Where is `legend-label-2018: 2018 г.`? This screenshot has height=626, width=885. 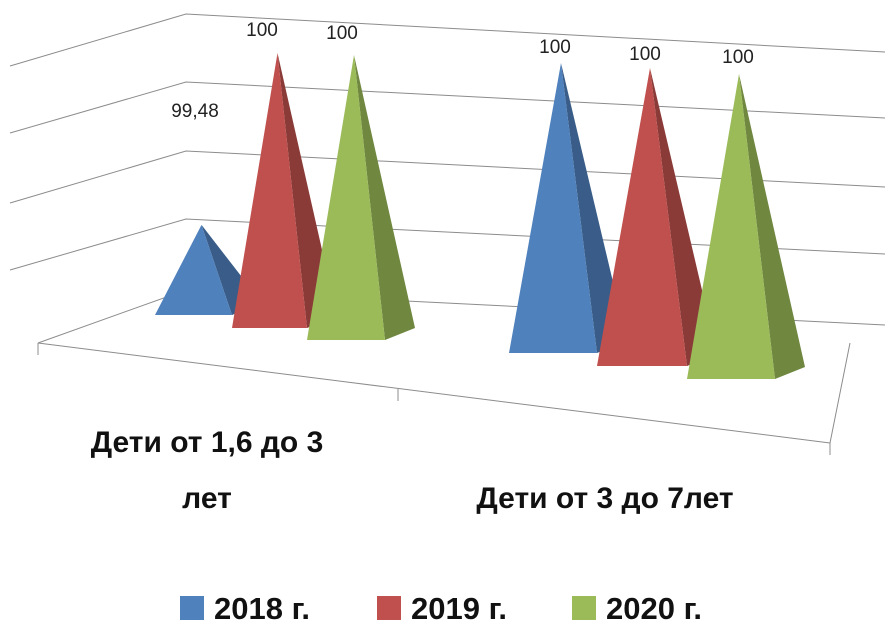 legend-label-2018: 2018 г. is located at coordinates (262, 608).